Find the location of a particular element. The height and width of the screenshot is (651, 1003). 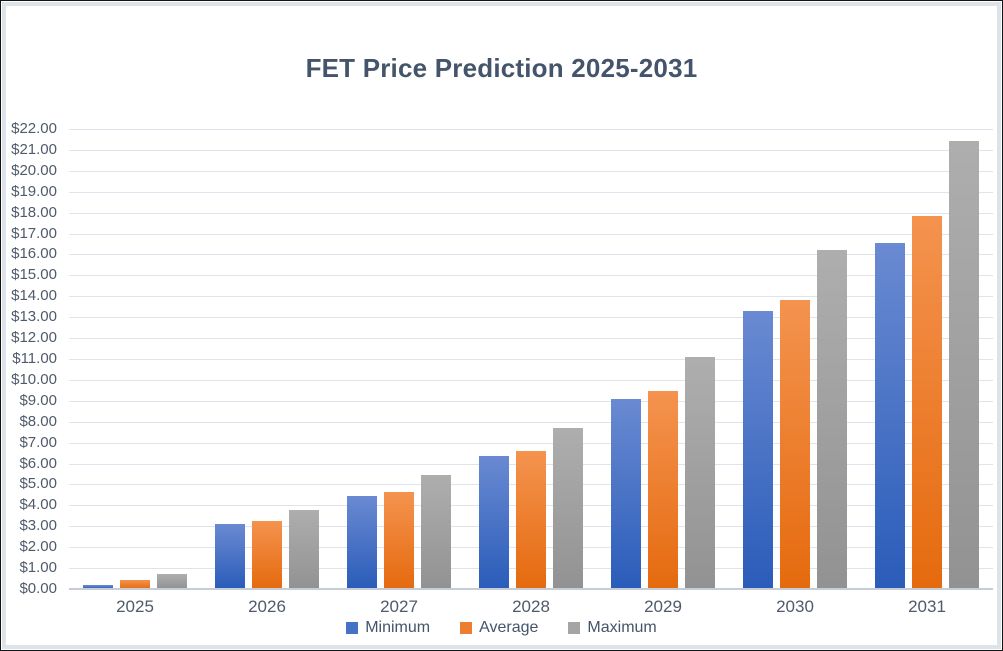

bar-average-2027 is located at coordinates (399, 540).